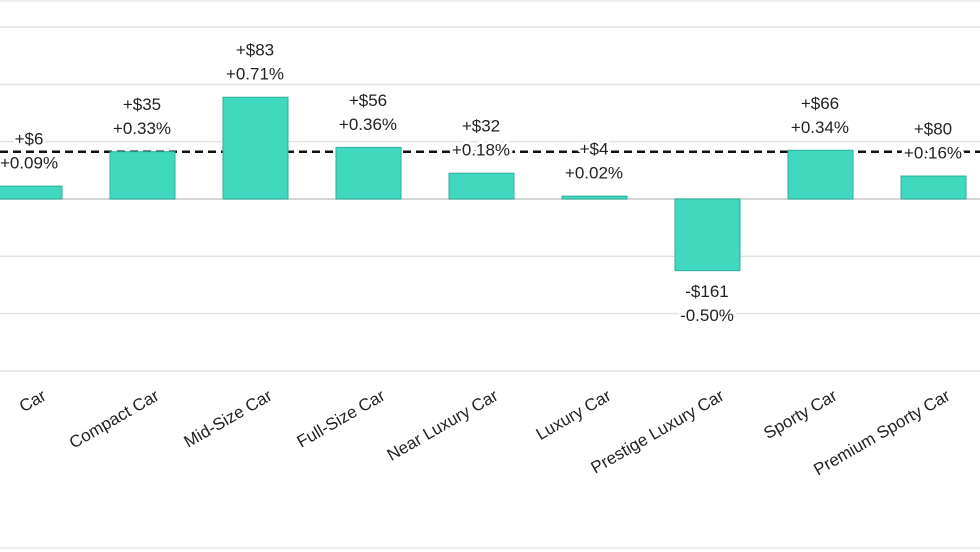 This screenshot has width=980, height=552. I want to click on value-label: +0.16%, so click(933, 153).